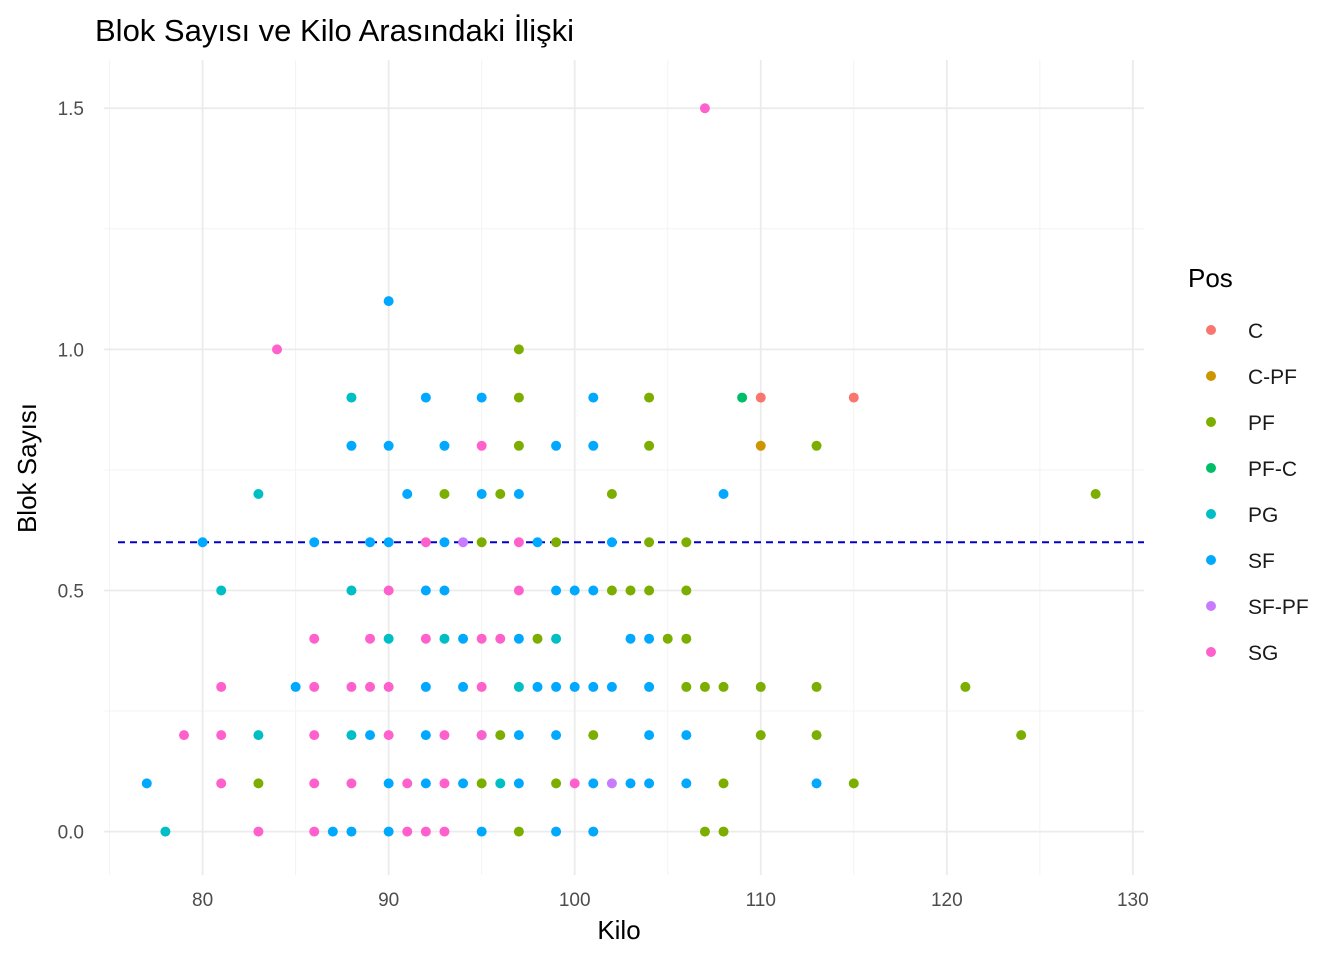 This screenshot has width=1344, height=960. Describe the element at coordinates (71, 471) in the screenshot. I see `y-axis-ticks: 0.0 0.5 1.0 1.5` at that location.